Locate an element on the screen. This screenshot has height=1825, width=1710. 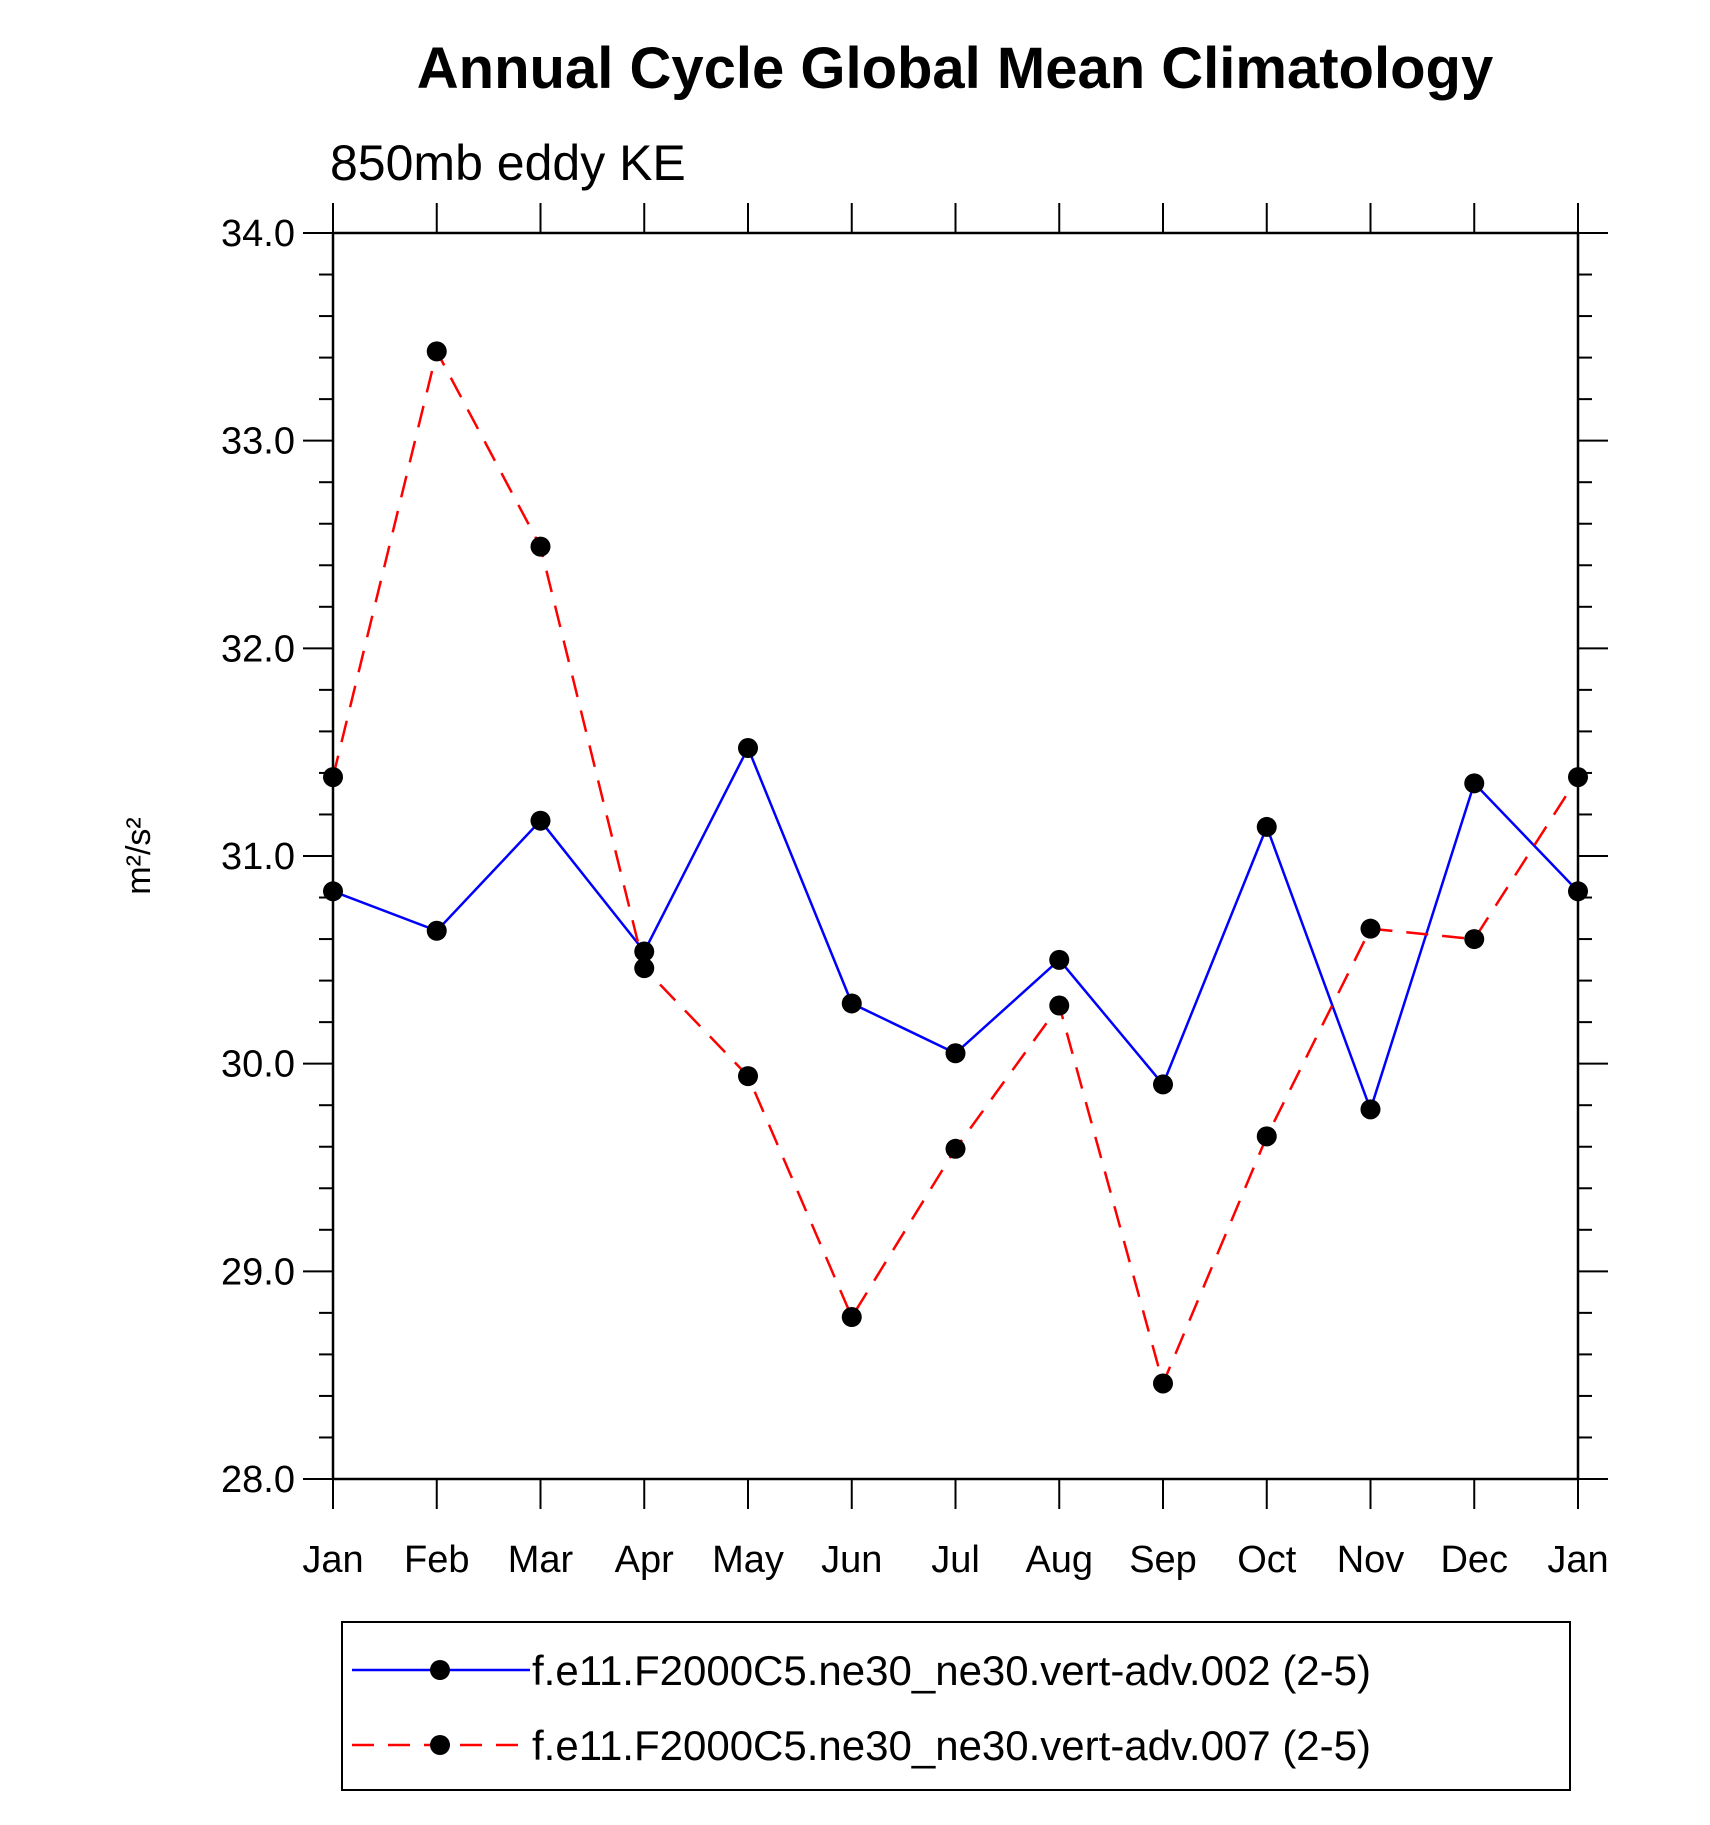
x-tick-label: Aug is located at coordinates (1059, 1560).